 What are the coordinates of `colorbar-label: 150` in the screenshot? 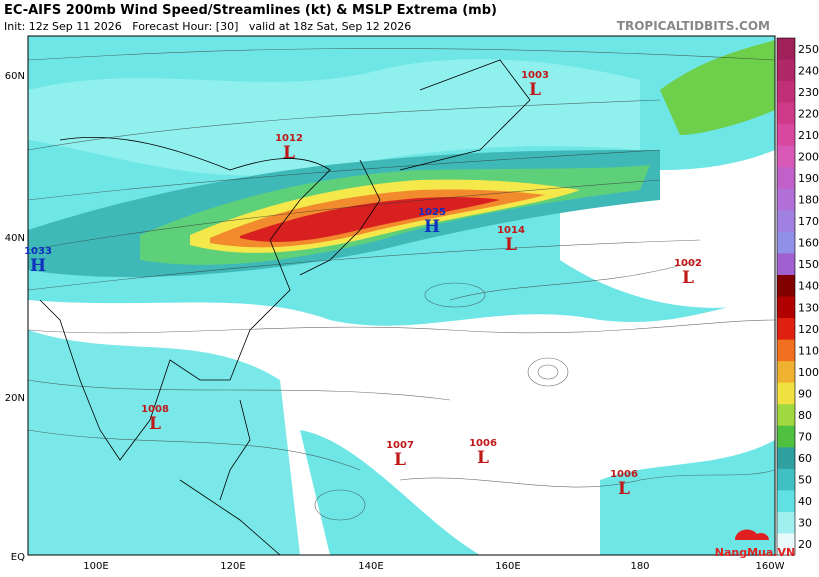 It's located at (808, 264).